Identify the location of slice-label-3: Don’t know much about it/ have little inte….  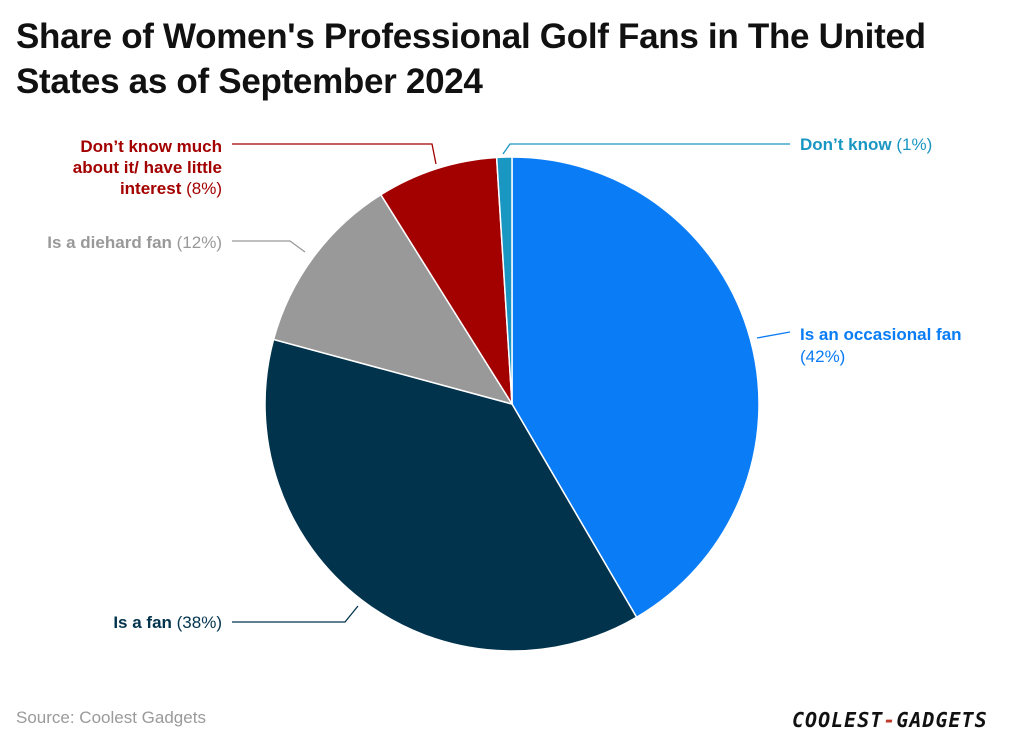
(147, 167).